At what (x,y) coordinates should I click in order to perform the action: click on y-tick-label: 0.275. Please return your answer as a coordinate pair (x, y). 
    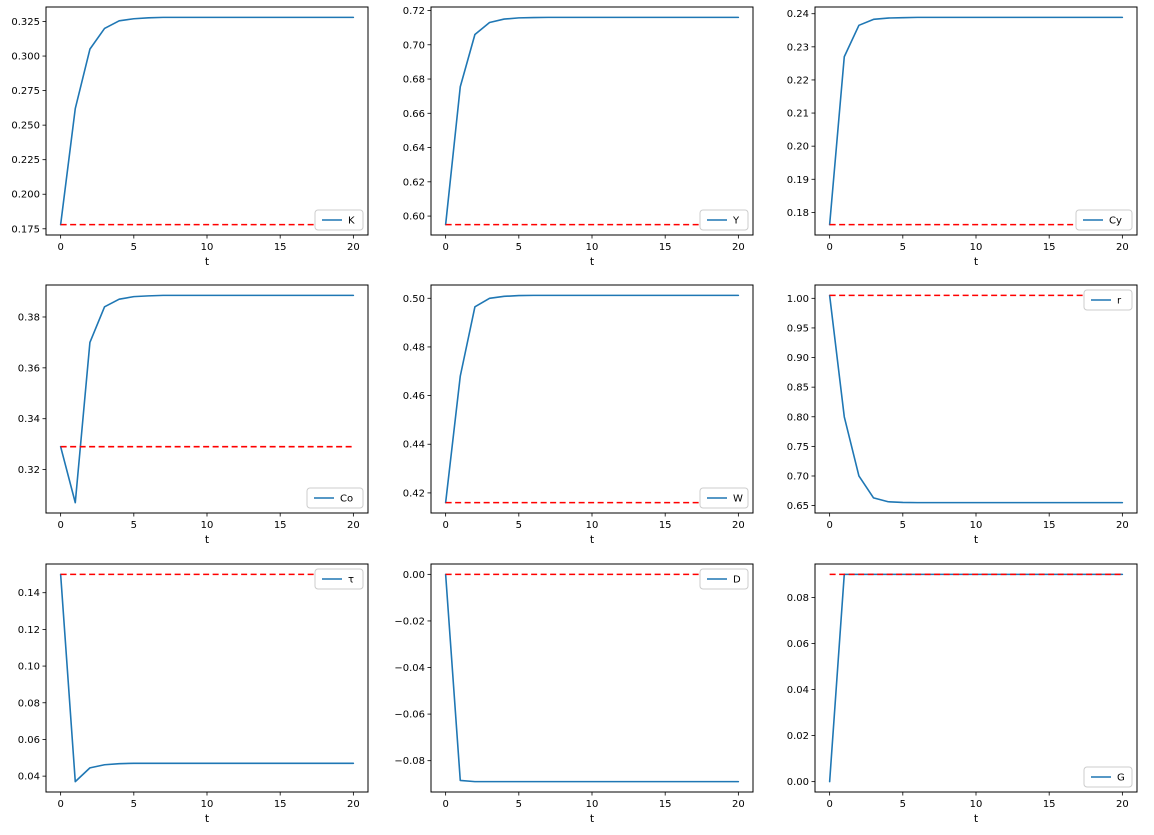
    Looking at the image, I should click on (25, 91).